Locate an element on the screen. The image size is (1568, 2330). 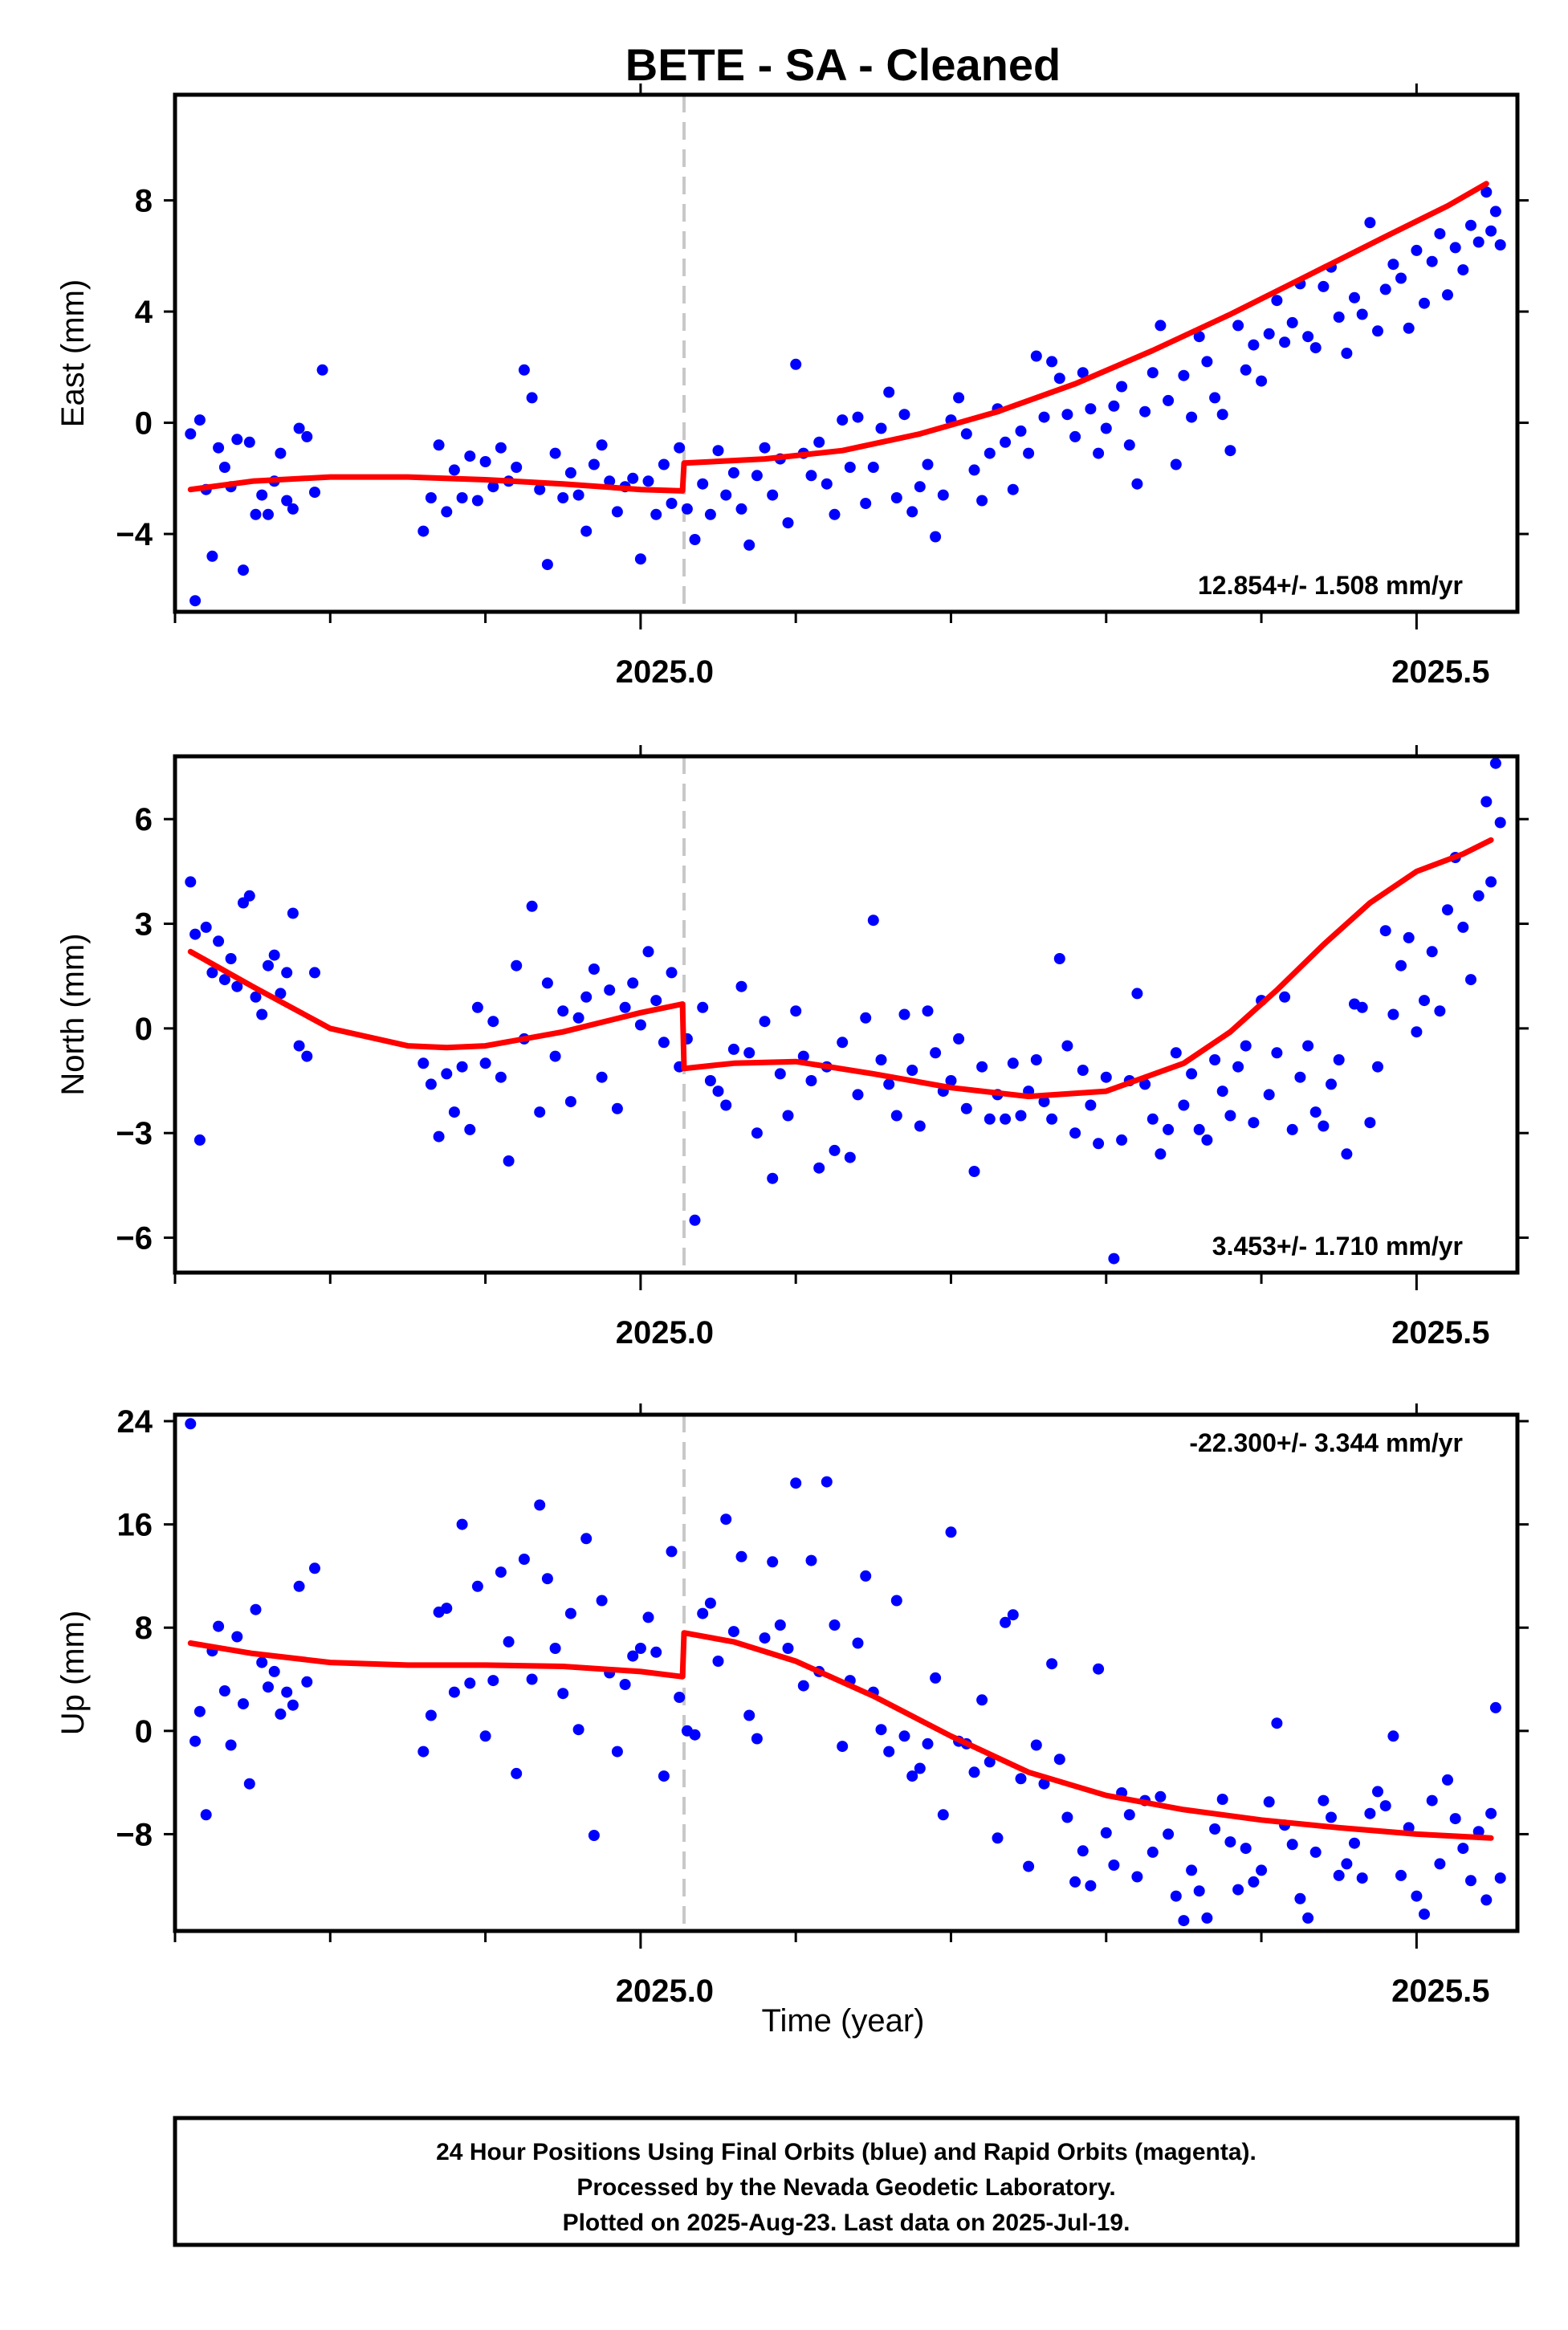
y-tick-label: 3 is located at coordinates (144, 925).